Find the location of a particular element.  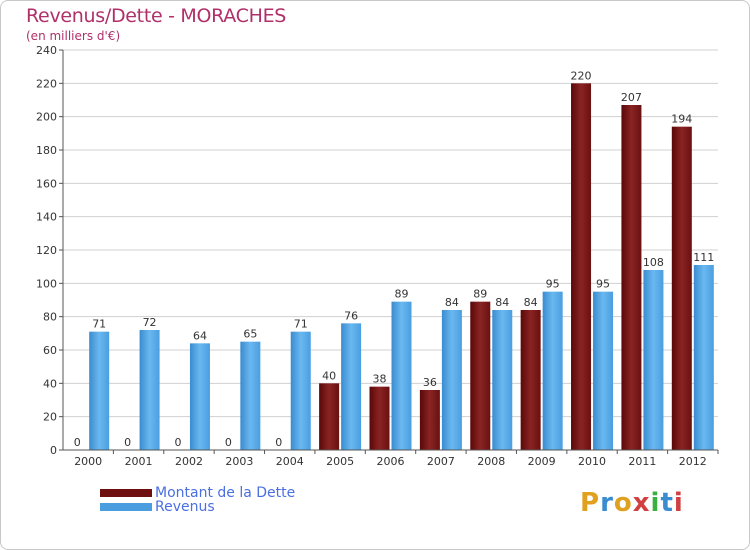

y-tick-label: 100 is located at coordinates (46, 283).